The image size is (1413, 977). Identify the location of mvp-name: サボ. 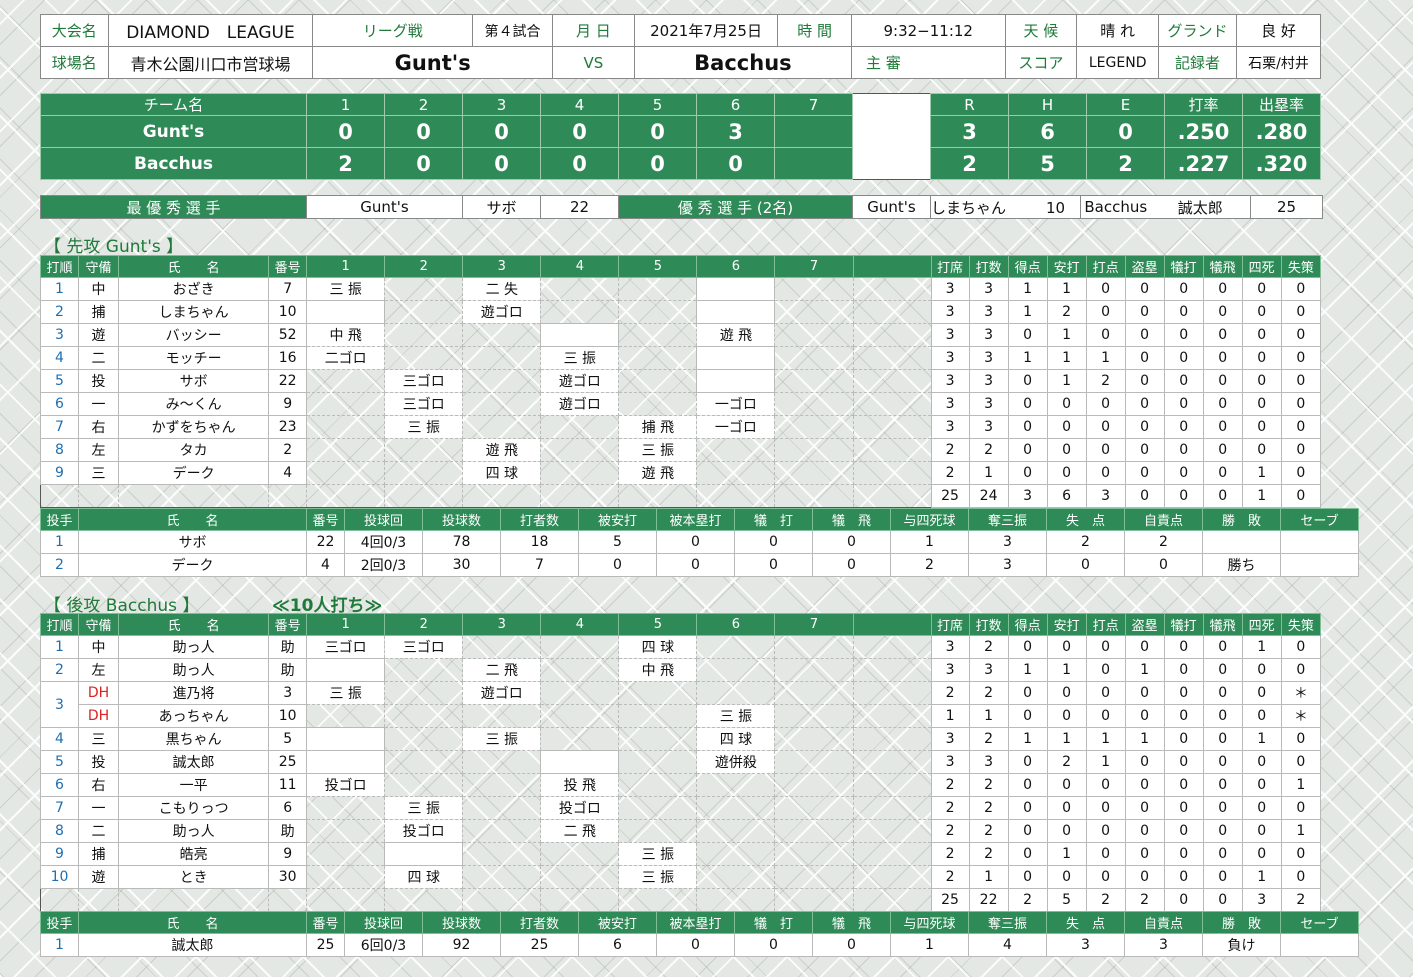
(501, 207).